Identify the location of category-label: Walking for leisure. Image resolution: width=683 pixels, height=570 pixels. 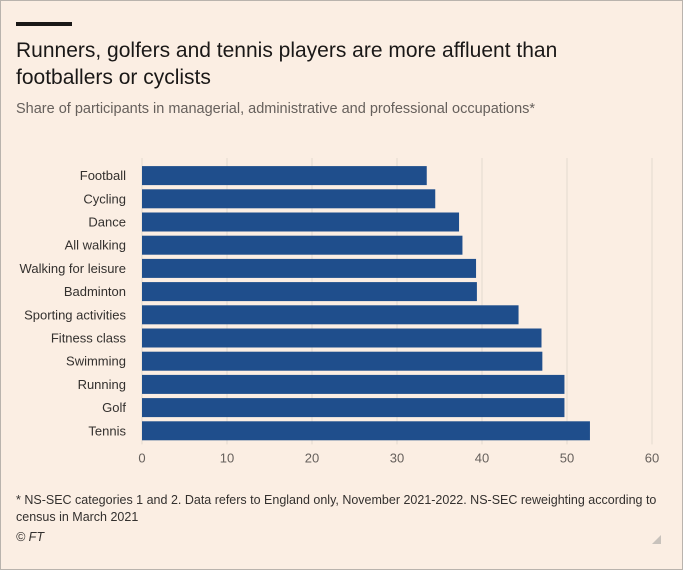
(73, 268).